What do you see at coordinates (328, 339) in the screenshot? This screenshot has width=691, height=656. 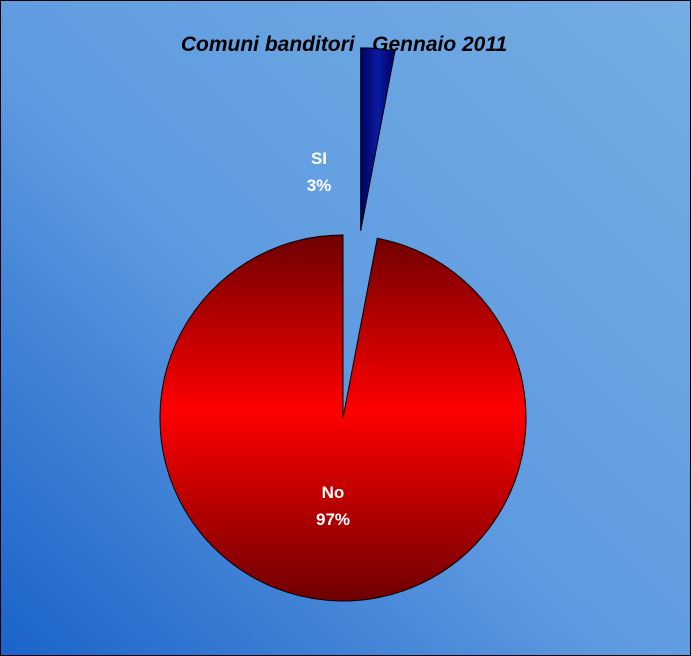 I see `pie-labels: SI 3% No 97%` at bounding box center [328, 339].